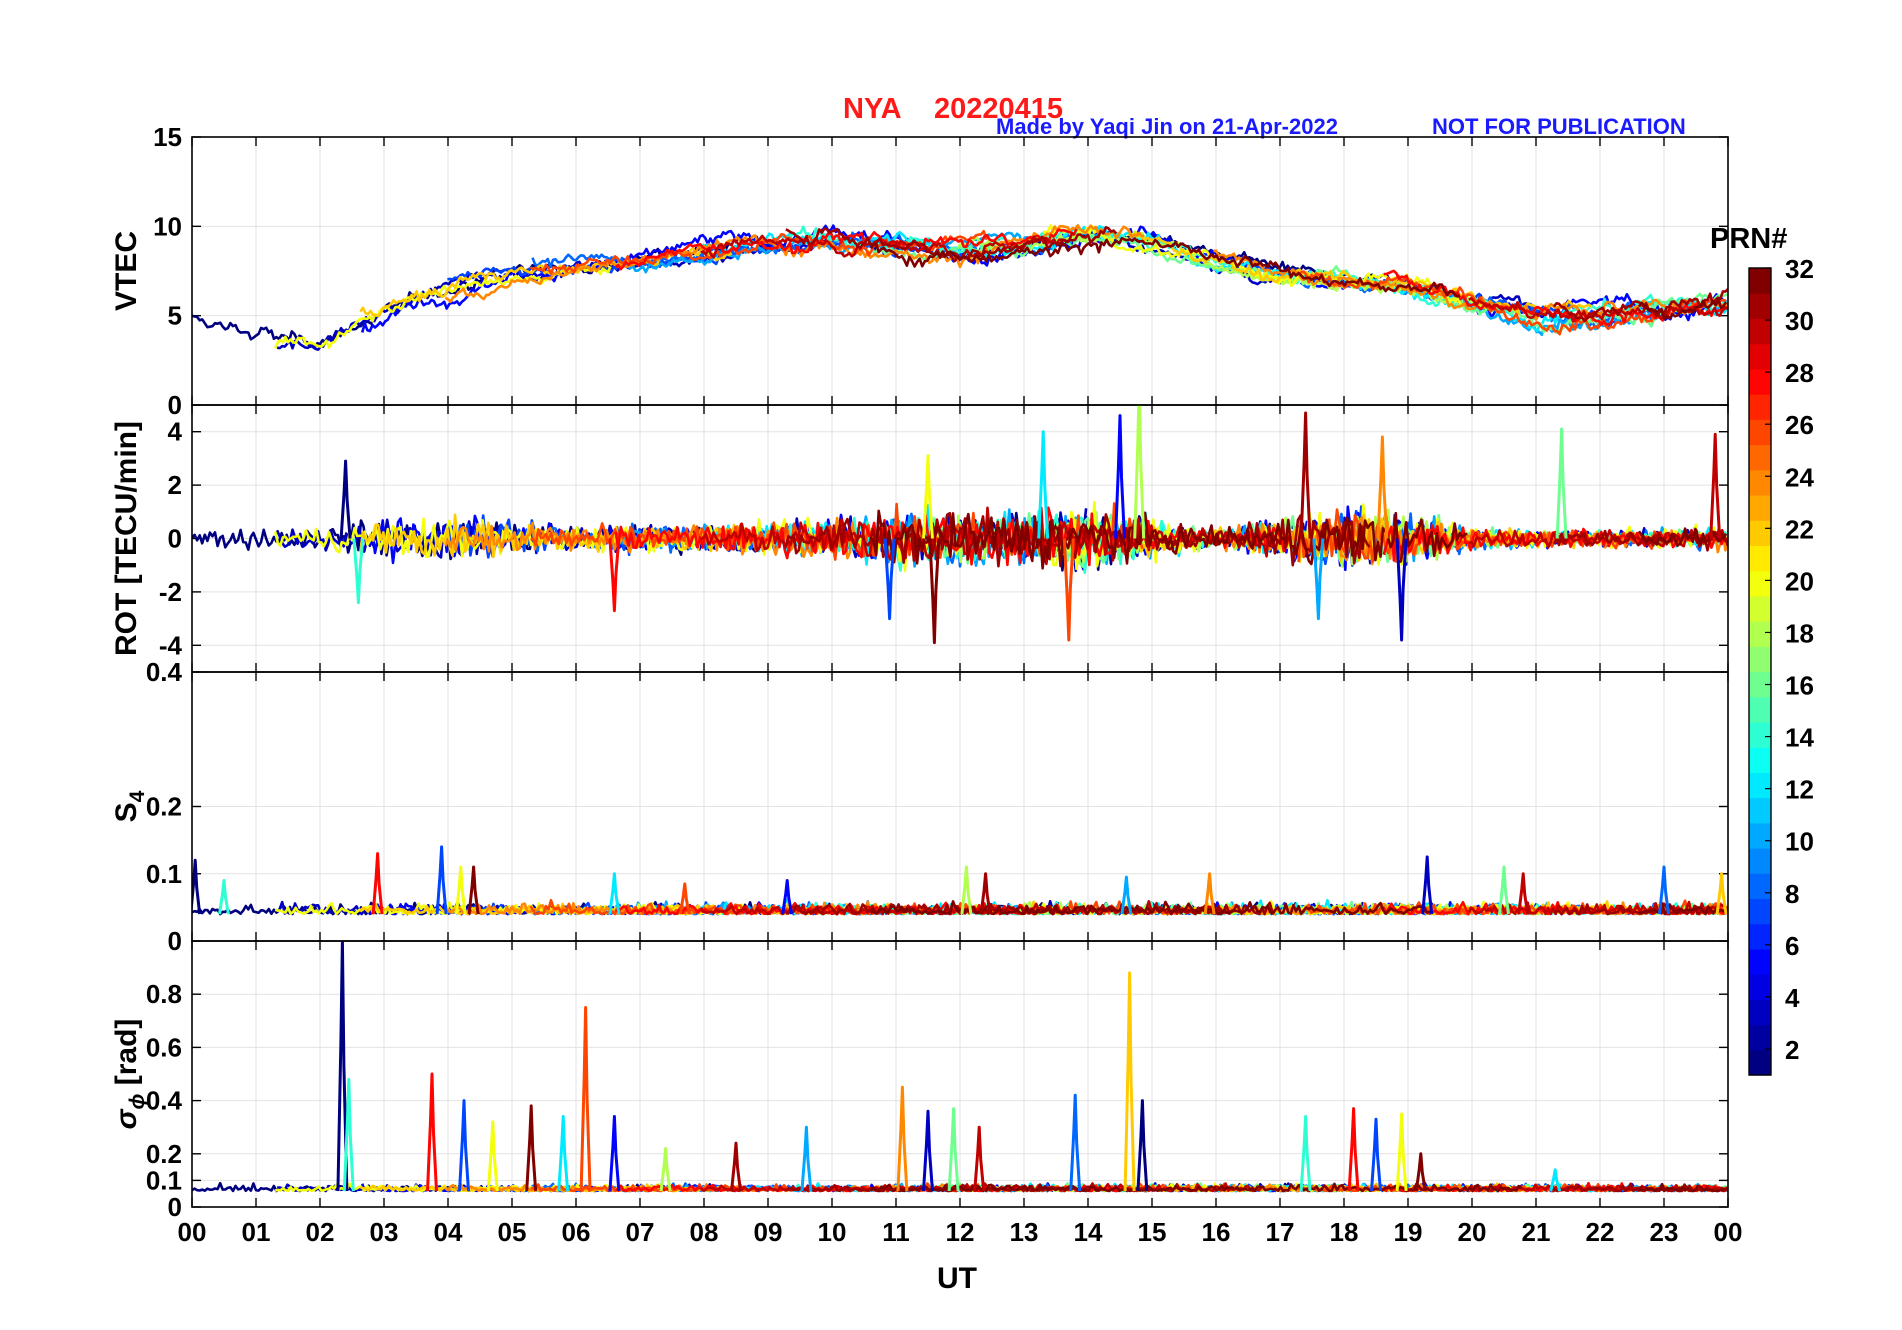 The width and height of the screenshot is (1902, 1330). What do you see at coordinates (1792, 998) in the screenshot?
I see `colorbar-tick-label: 4` at bounding box center [1792, 998].